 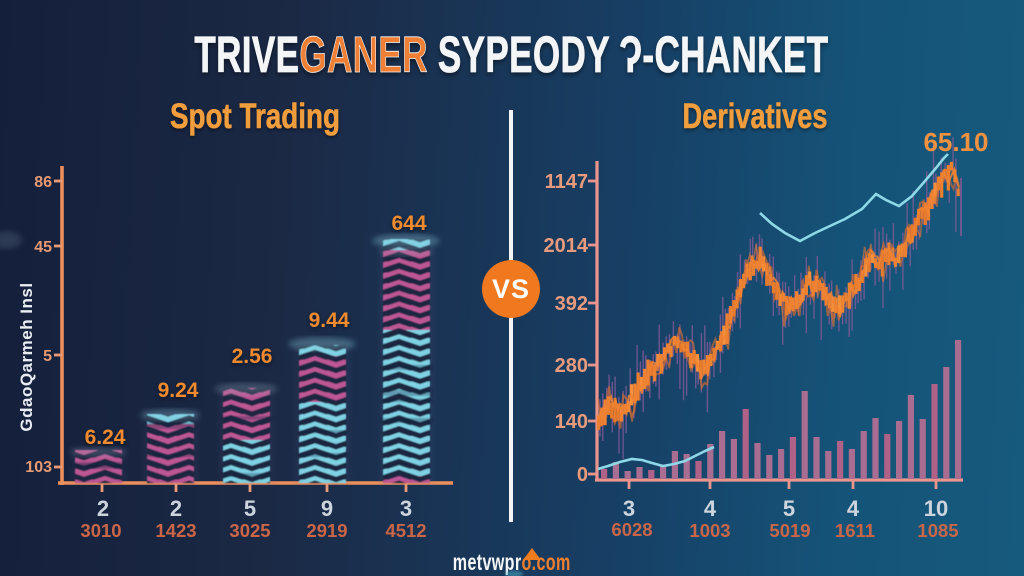 What do you see at coordinates (571, 366) in the screenshot?
I see `svg-text: 280` at bounding box center [571, 366].